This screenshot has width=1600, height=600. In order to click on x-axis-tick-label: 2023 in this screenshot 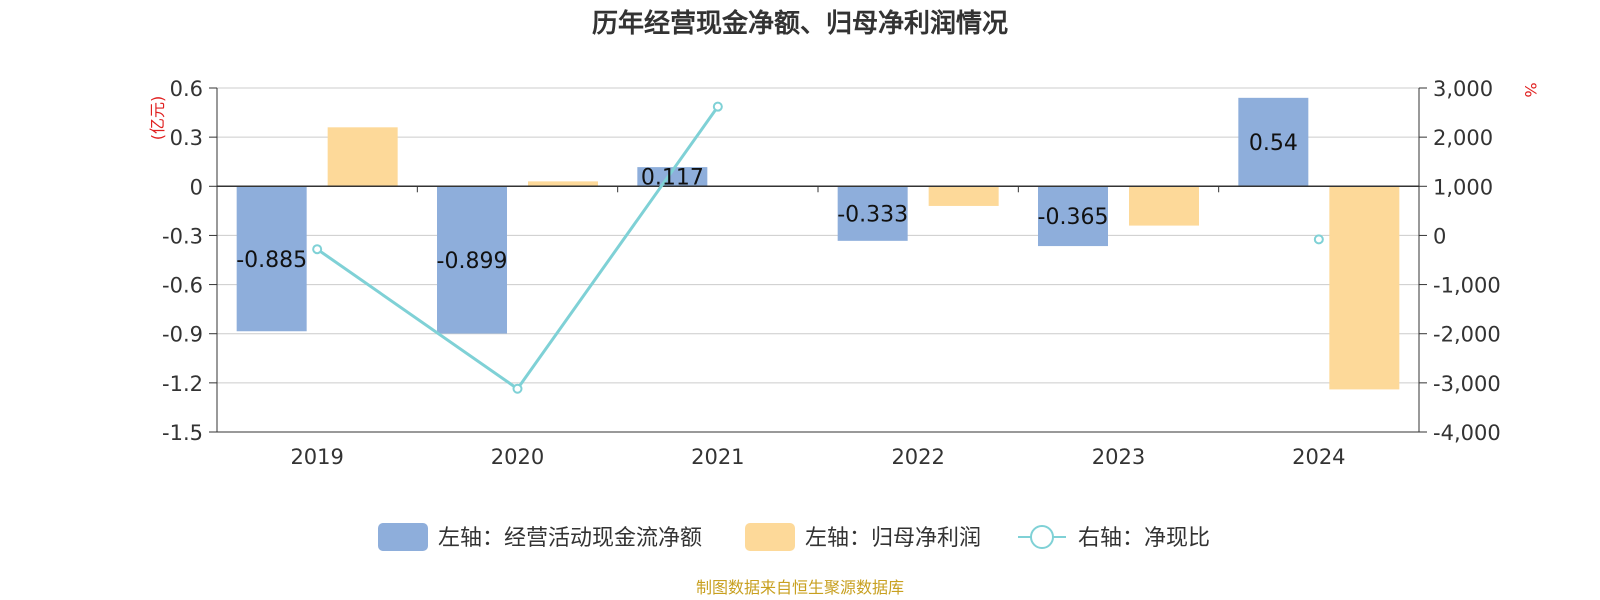, I will do `click(1118, 457)`.